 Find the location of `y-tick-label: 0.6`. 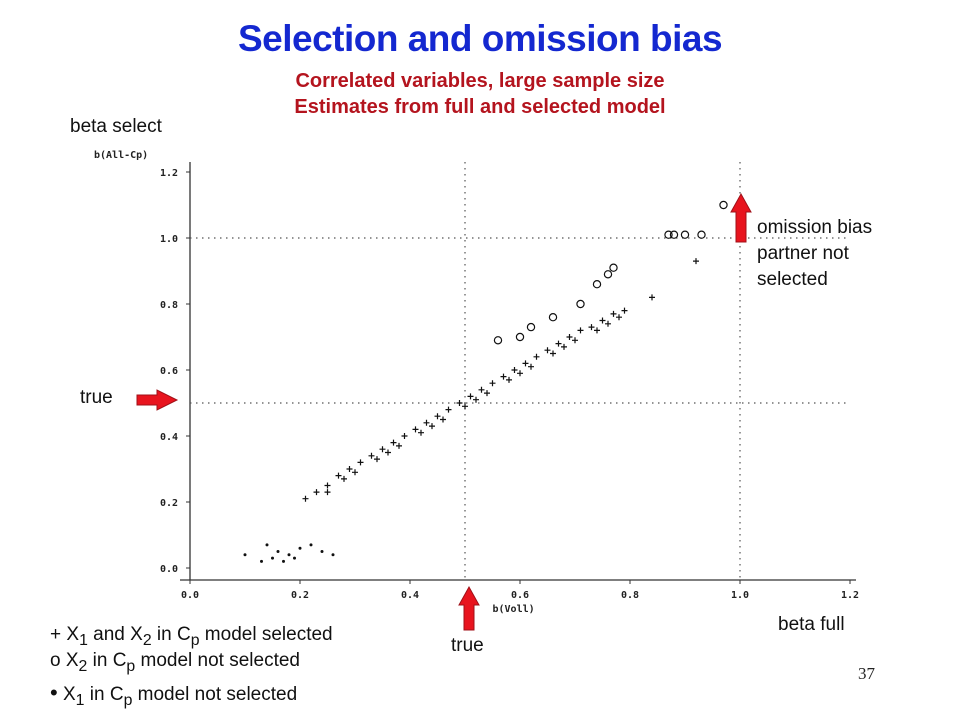

y-tick-label: 0.6 is located at coordinates (169, 371).